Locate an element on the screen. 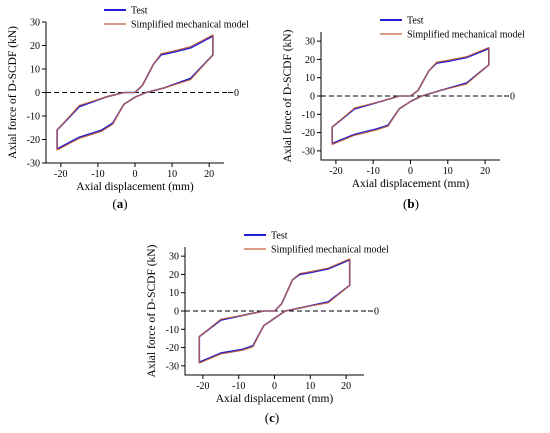 This screenshot has width=550, height=433. panel-caption: (a) is located at coordinates (119, 203).